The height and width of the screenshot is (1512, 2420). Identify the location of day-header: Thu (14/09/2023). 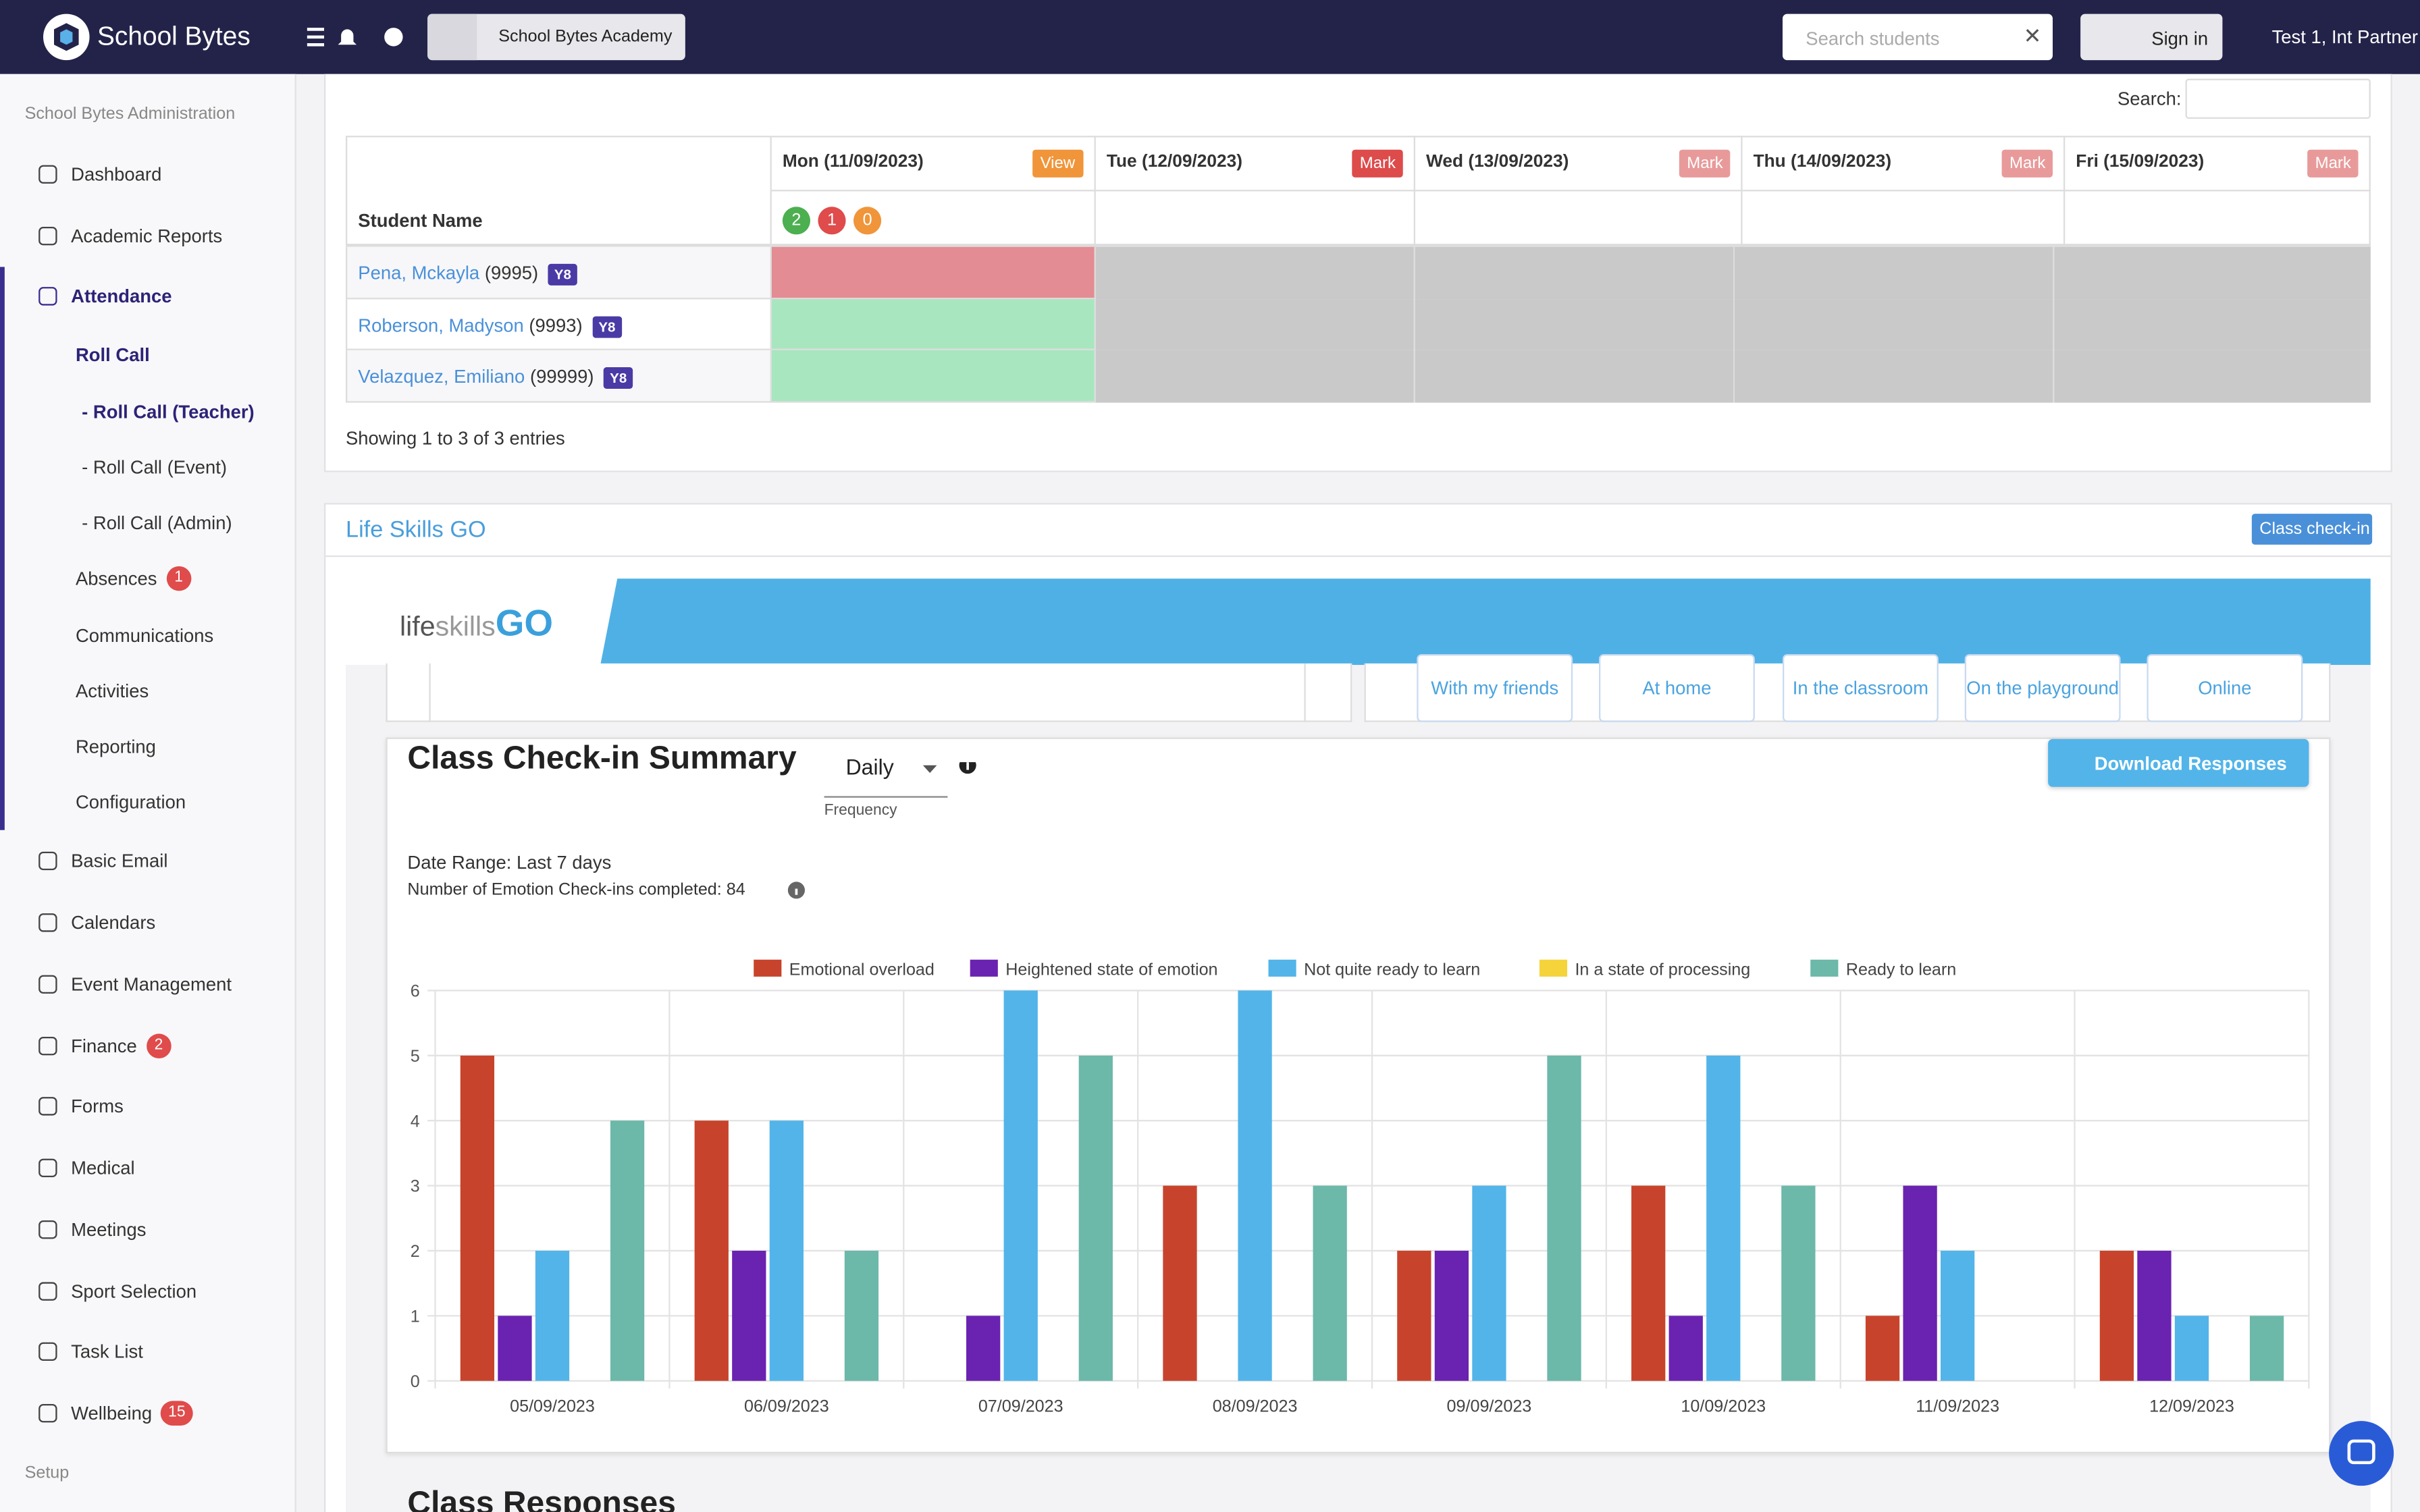
(1822, 162).